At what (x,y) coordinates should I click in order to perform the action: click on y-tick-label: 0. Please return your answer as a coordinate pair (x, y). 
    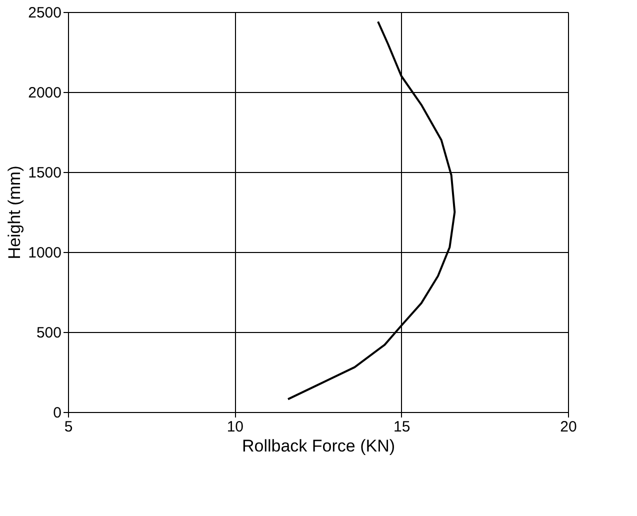
    Looking at the image, I should click on (57, 413).